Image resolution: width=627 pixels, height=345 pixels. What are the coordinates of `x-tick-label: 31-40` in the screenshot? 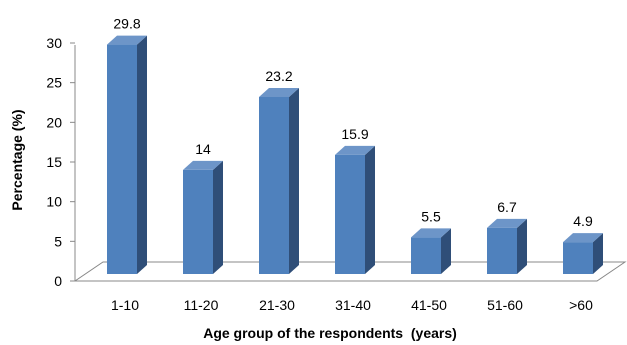 It's located at (353, 305).